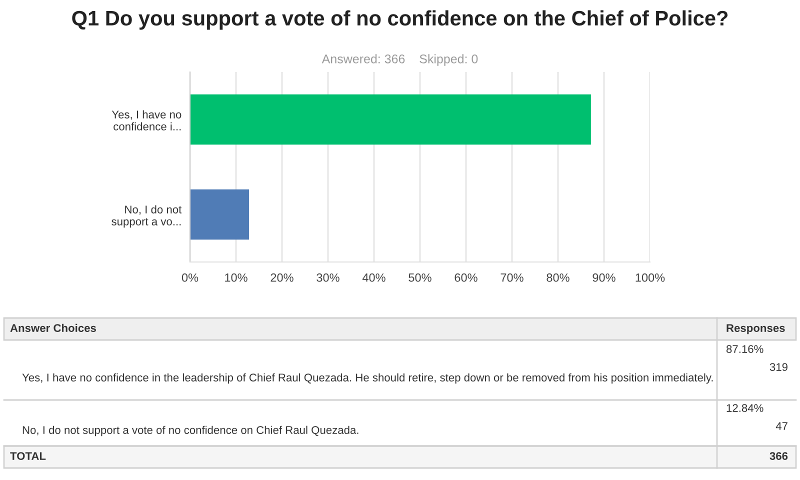 The height and width of the screenshot is (480, 800). I want to click on x-tick-label: 60%, so click(466, 277).